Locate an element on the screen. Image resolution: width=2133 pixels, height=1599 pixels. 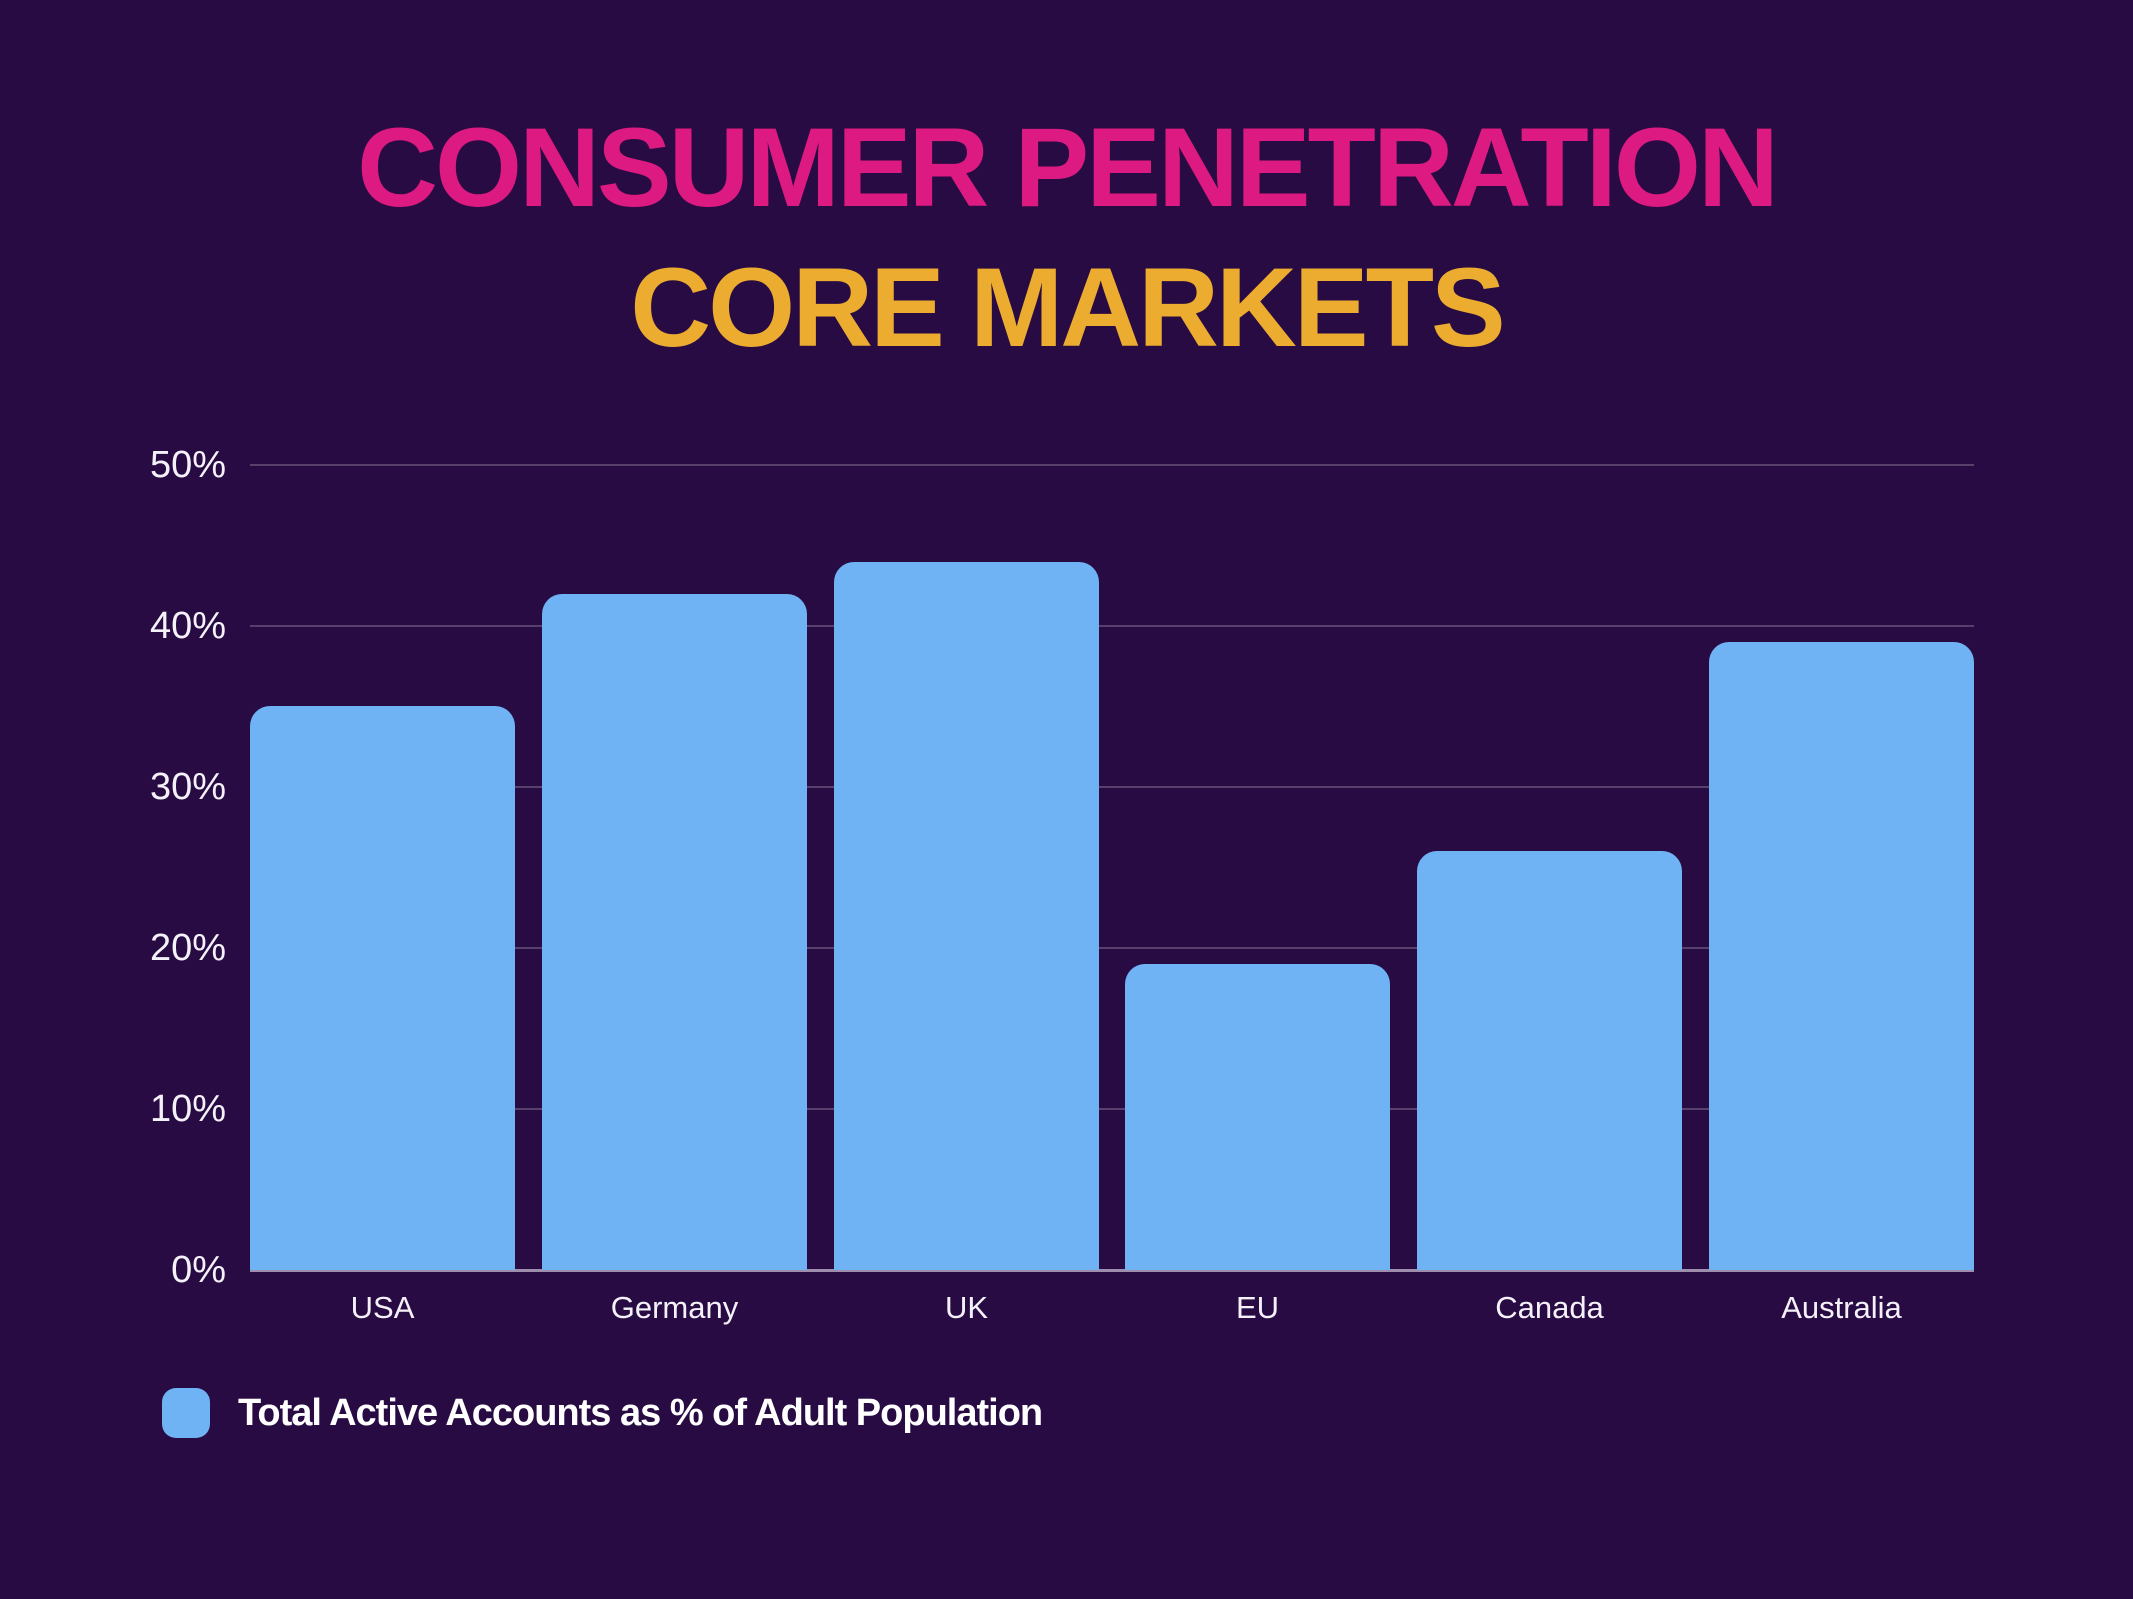
y-axis-tick-label: 0% is located at coordinates (198, 1270).